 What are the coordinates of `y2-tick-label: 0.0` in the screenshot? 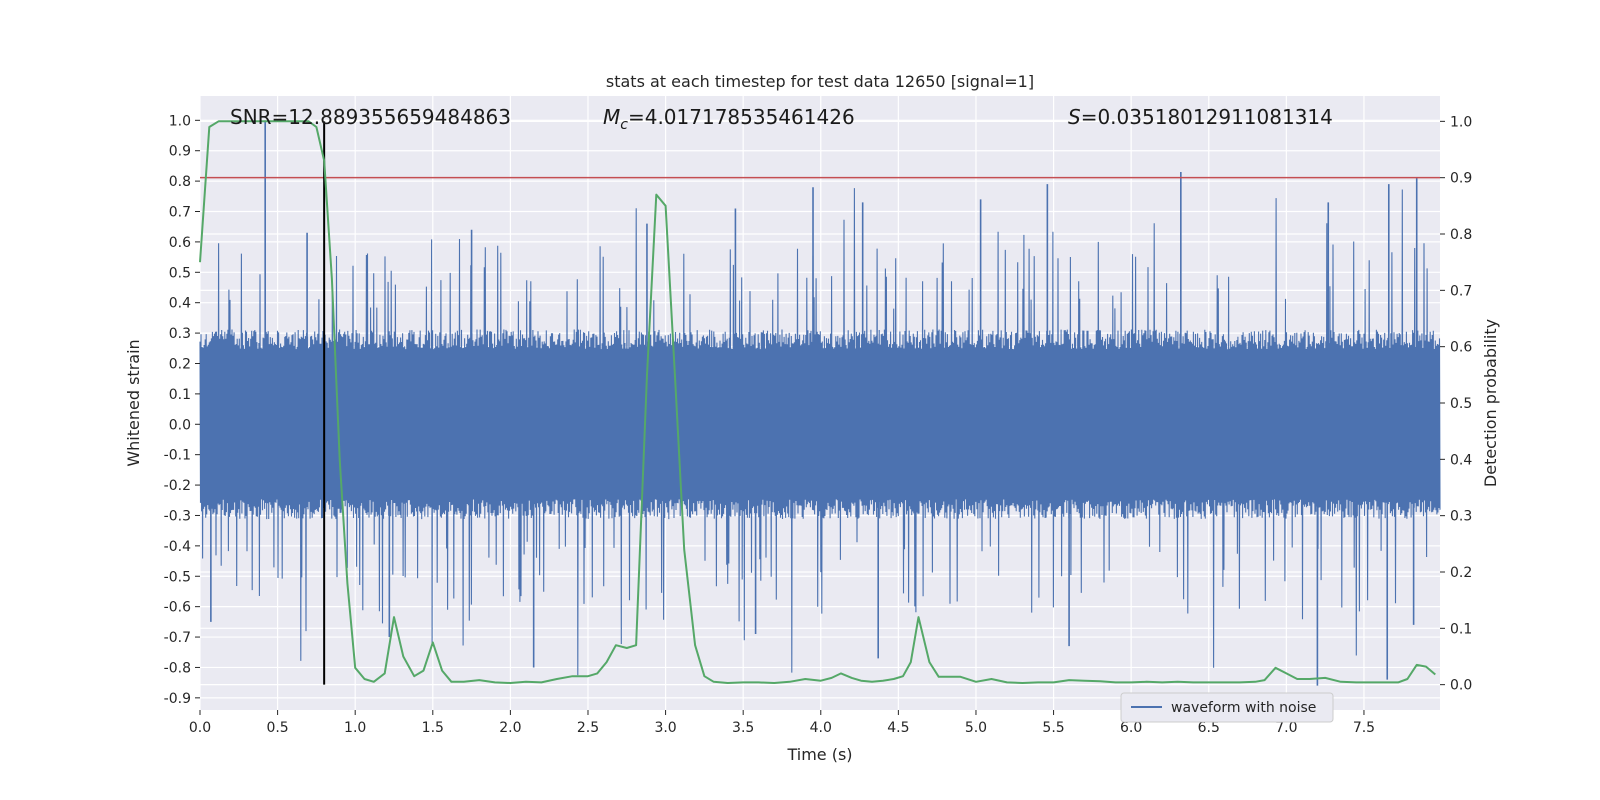 It's located at (1461, 686).